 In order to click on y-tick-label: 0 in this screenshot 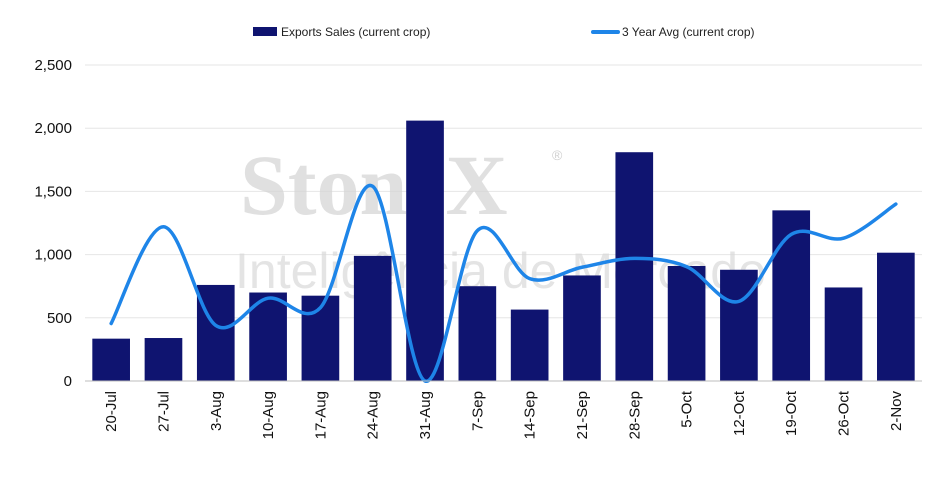, I will do `click(68, 381)`.